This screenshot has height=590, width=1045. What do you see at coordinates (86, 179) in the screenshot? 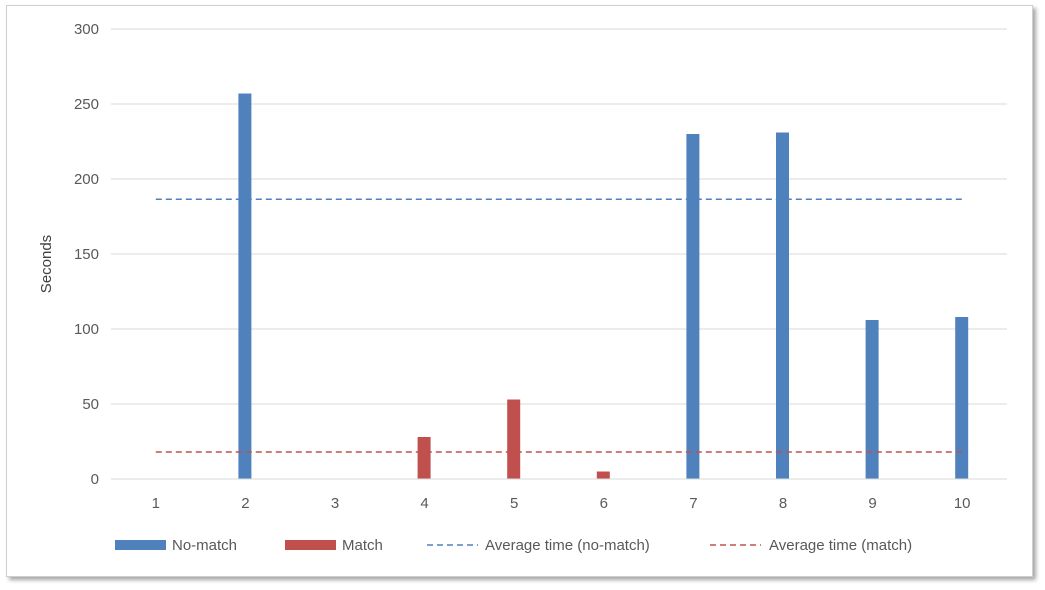
I see `y-tick-label-200: 200` at bounding box center [86, 179].